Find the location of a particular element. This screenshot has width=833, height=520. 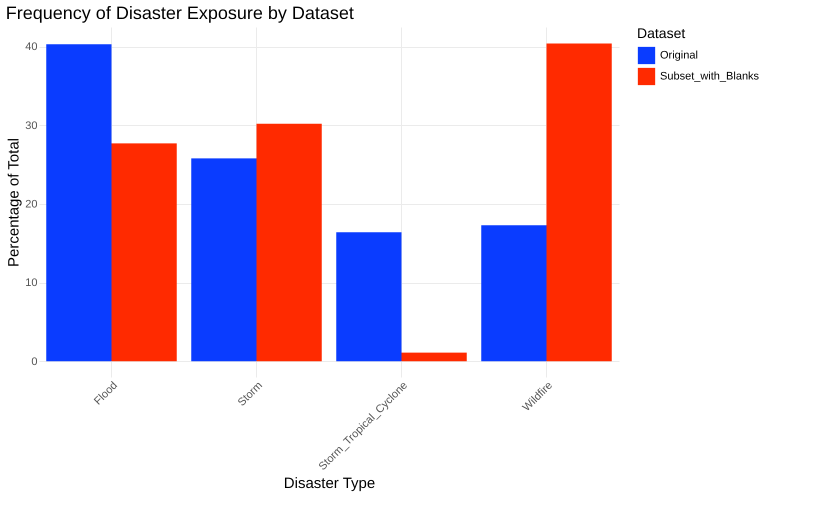

legend-label: Original is located at coordinates (679, 56).